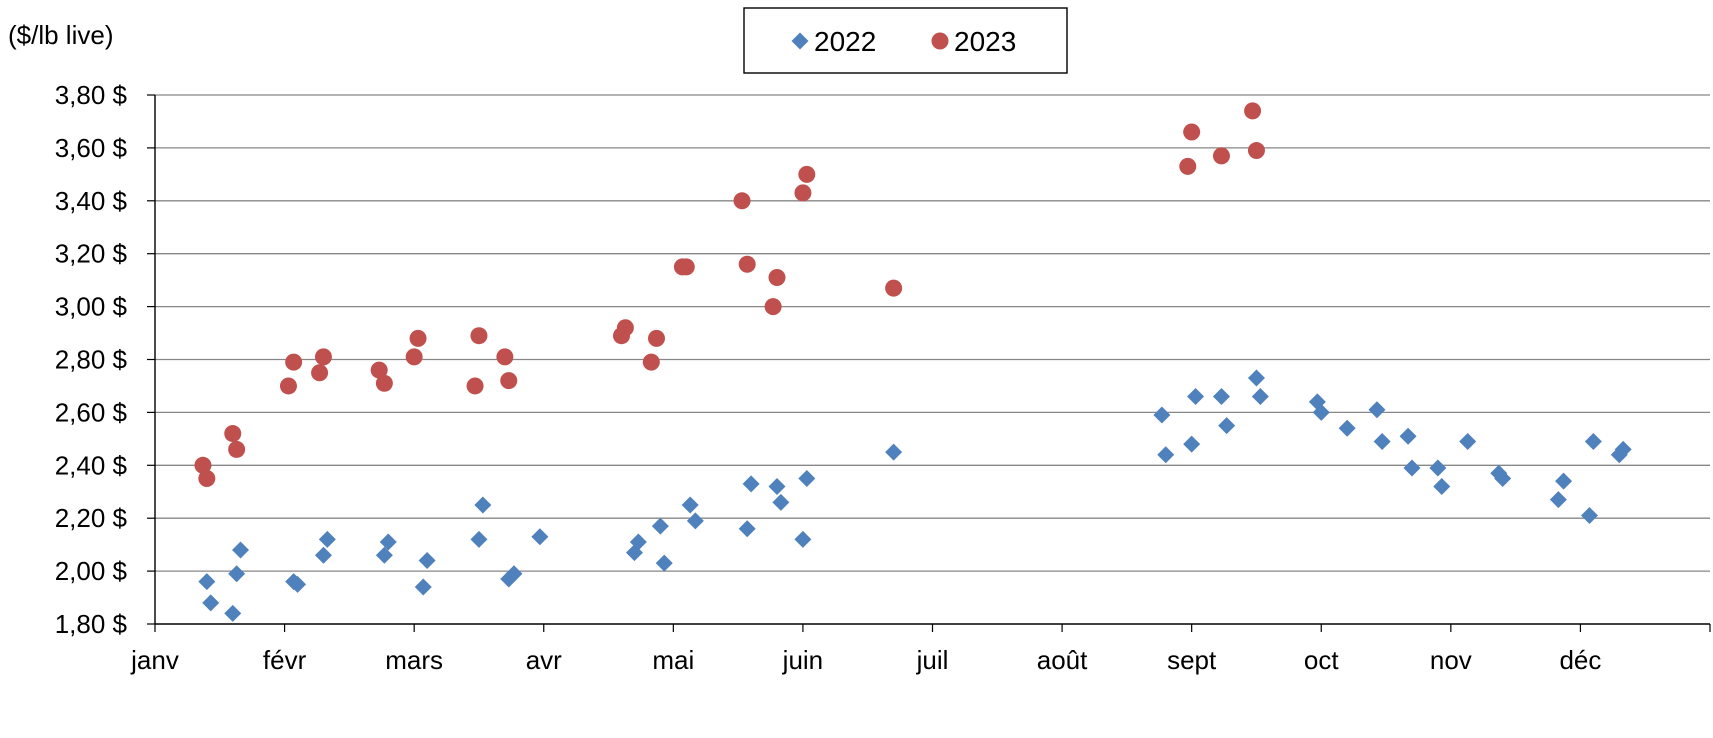  I want to click on x-tick-label: mai, so click(673, 660).